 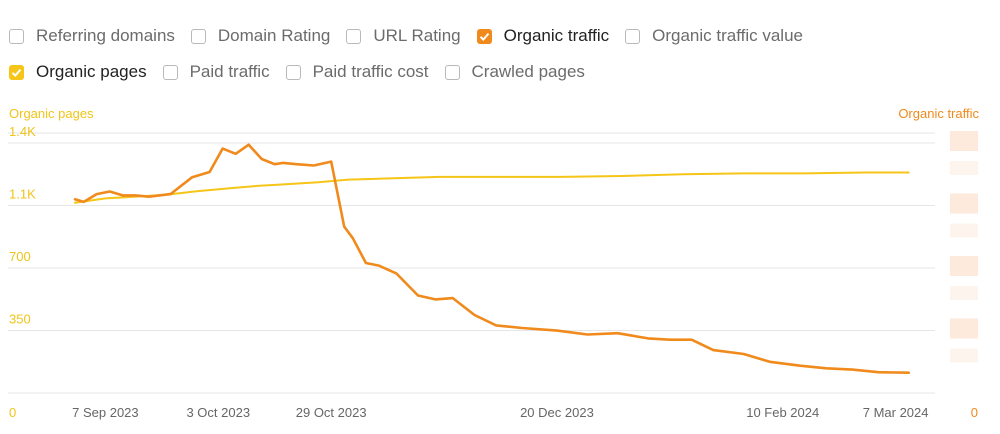 I want to click on right-axis-tick-label: 0, so click(x=974, y=412).